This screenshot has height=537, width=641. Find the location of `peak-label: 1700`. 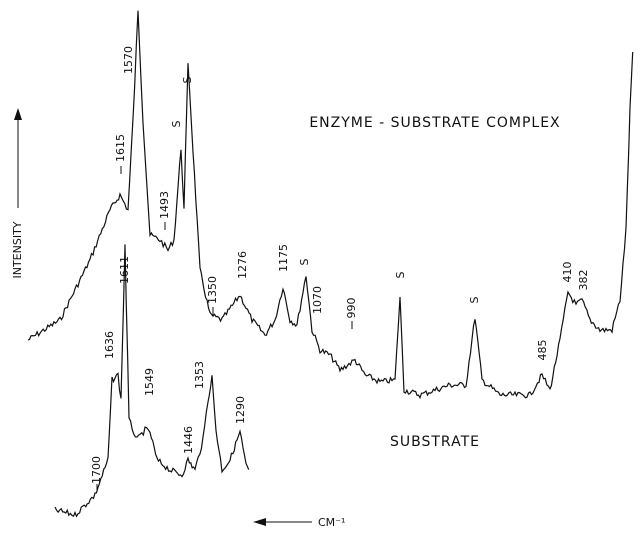

peak-label: 1700 is located at coordinates (96, 470).